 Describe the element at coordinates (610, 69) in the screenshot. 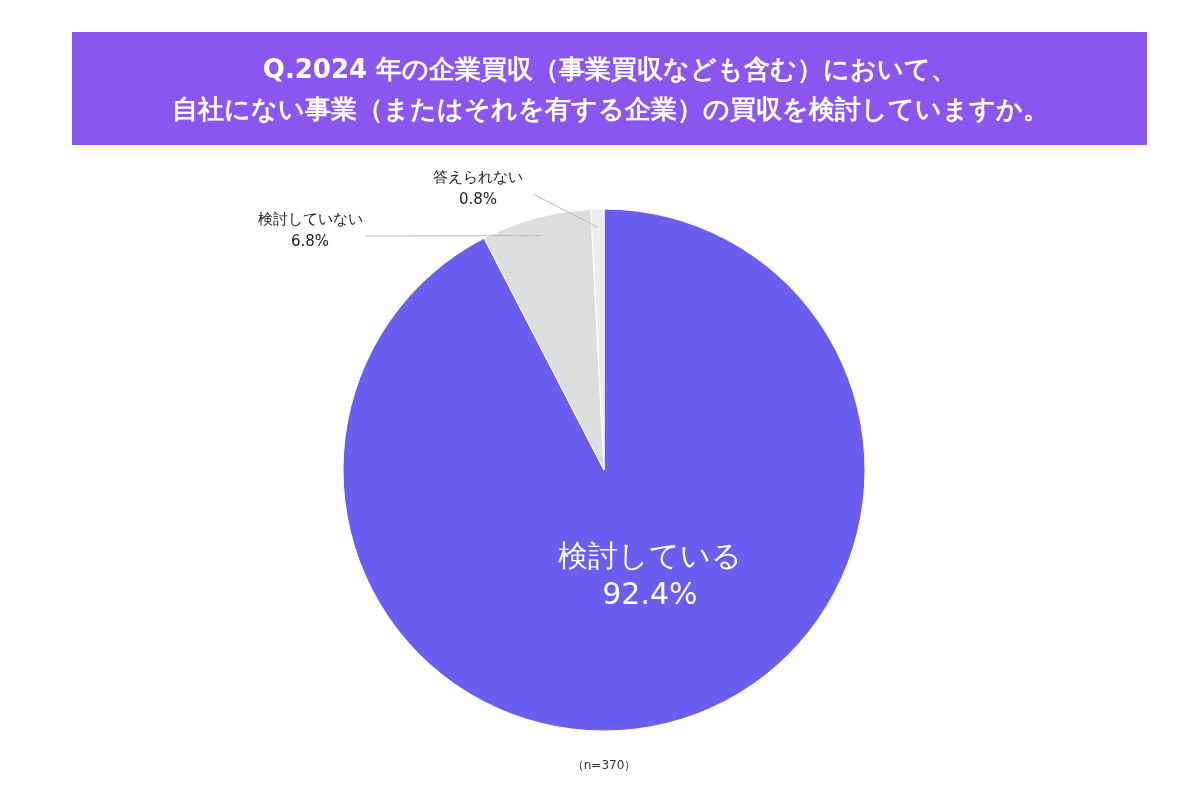

I see `text: Q.2024 年の企業買収（事業買収なども含む）において、` at that location.